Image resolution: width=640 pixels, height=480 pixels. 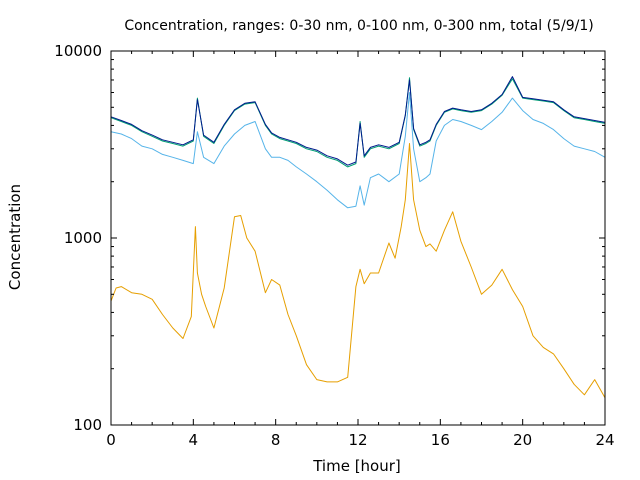 What do you see at coordinates (522, 440) in the screenshot?
I see `x-tick-label: 20` at bounding box center [522, 440].